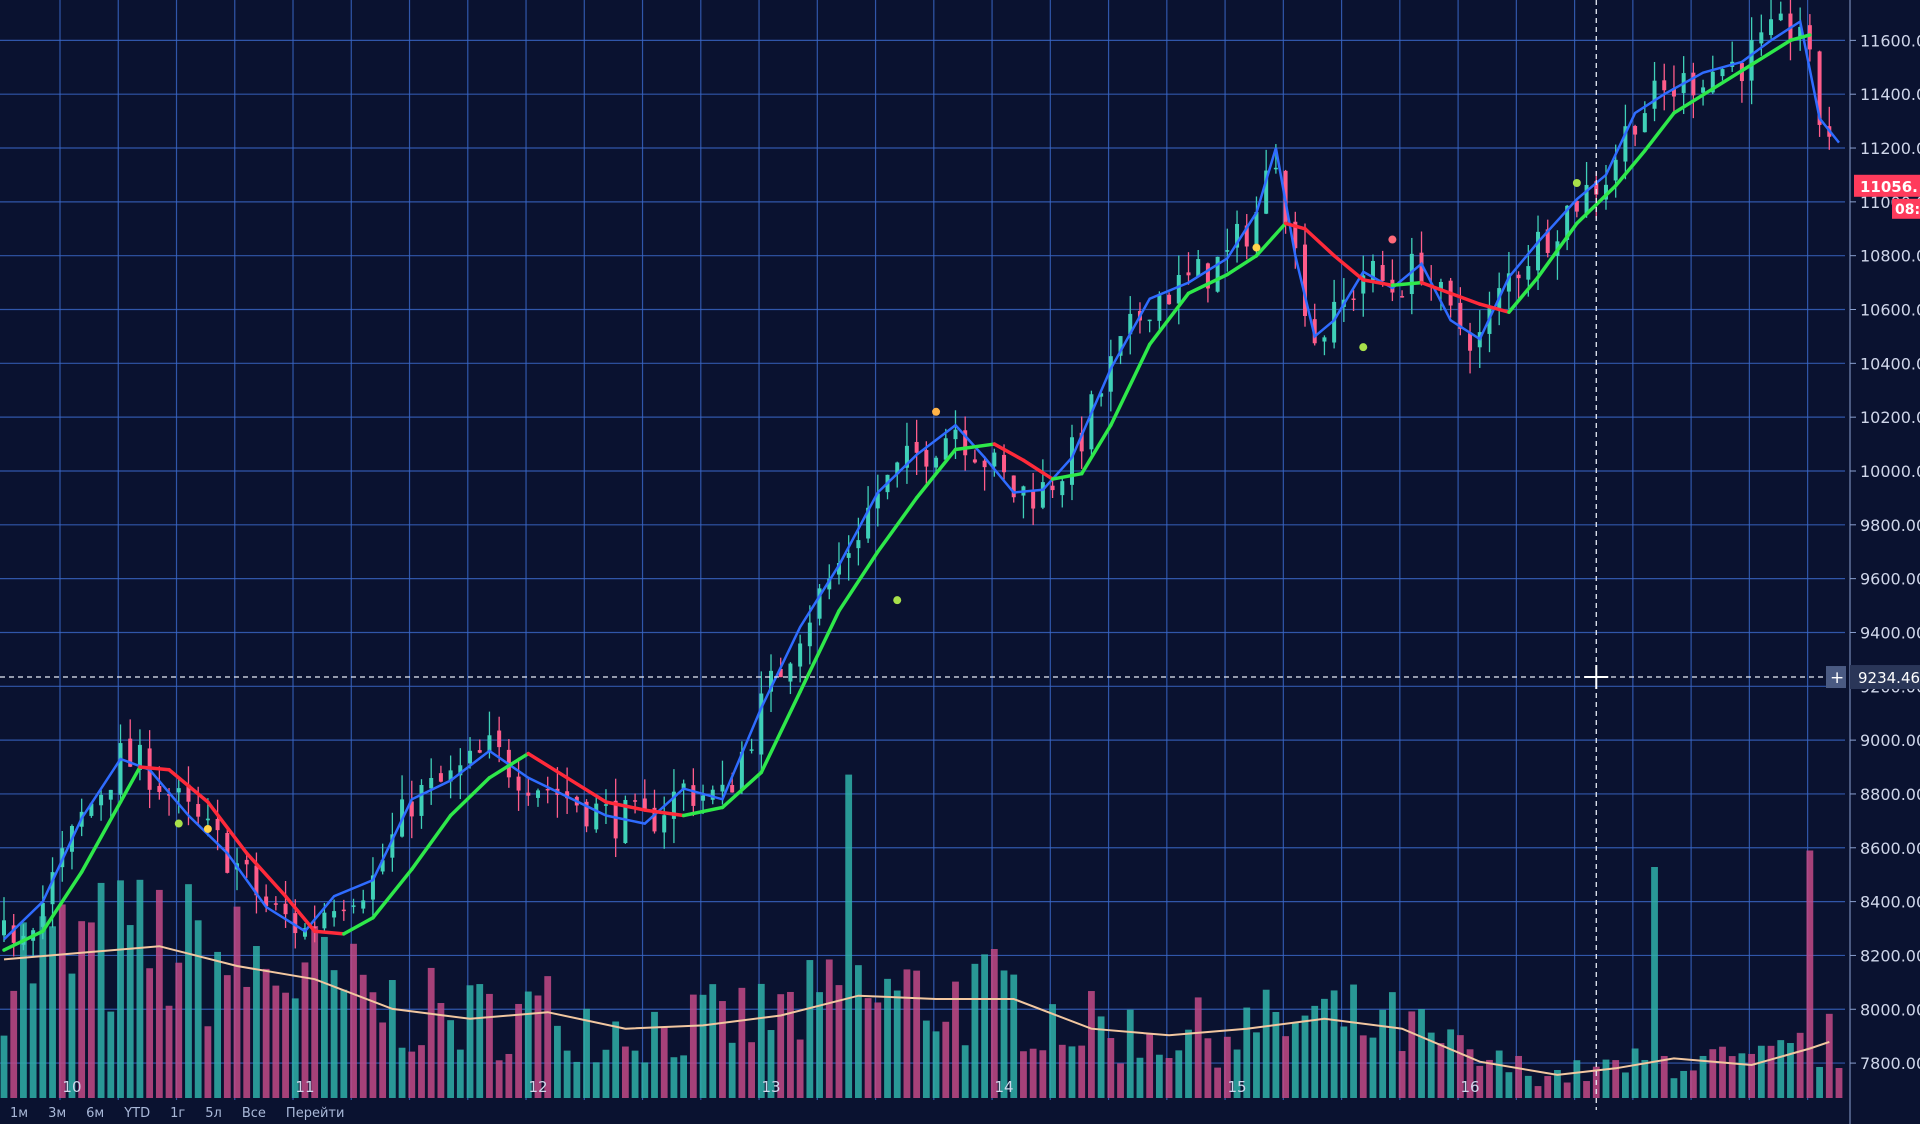 This screenshot has width=1920, height=1124. What do you see at coordinates (1890, 1009) in the screenshot?
I see `price-tick-label: 8000.00` at bounding box center [1890, 1009].